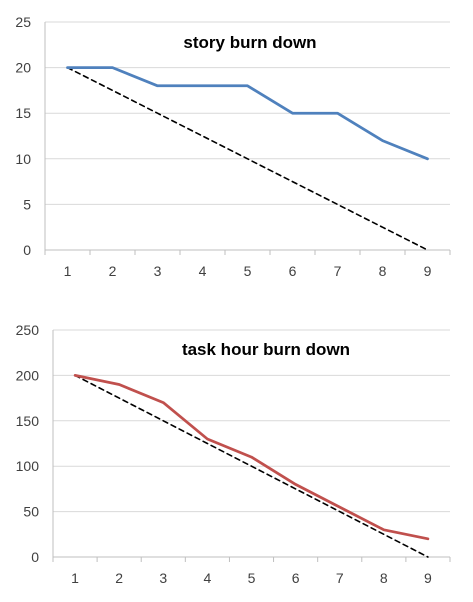 Image resolution: width=473 pixels, height=602 pixels. I want to click on y-tick-label: 5, so click(27, 204).